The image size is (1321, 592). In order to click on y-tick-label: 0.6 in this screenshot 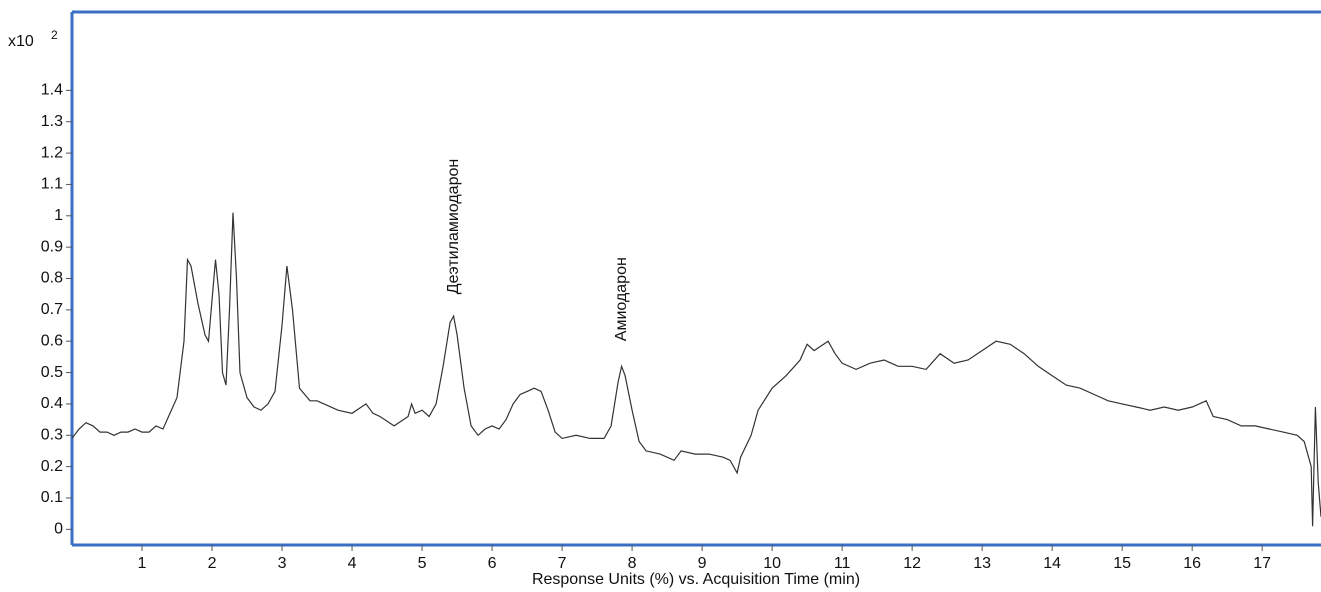, I will do `click(52, 340)`.